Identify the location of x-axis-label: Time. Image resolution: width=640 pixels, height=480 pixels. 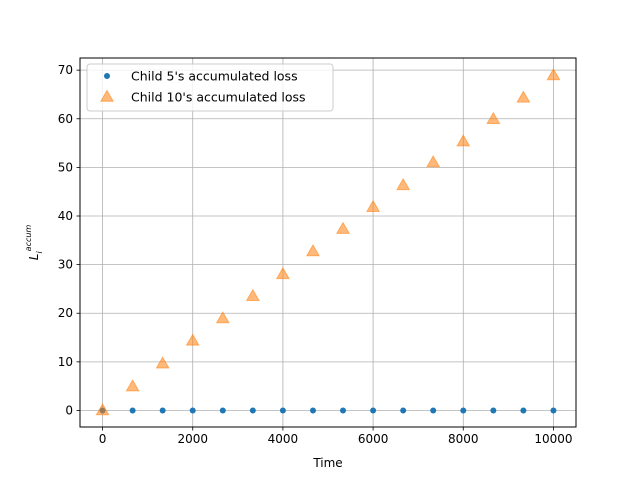
(327, 463).